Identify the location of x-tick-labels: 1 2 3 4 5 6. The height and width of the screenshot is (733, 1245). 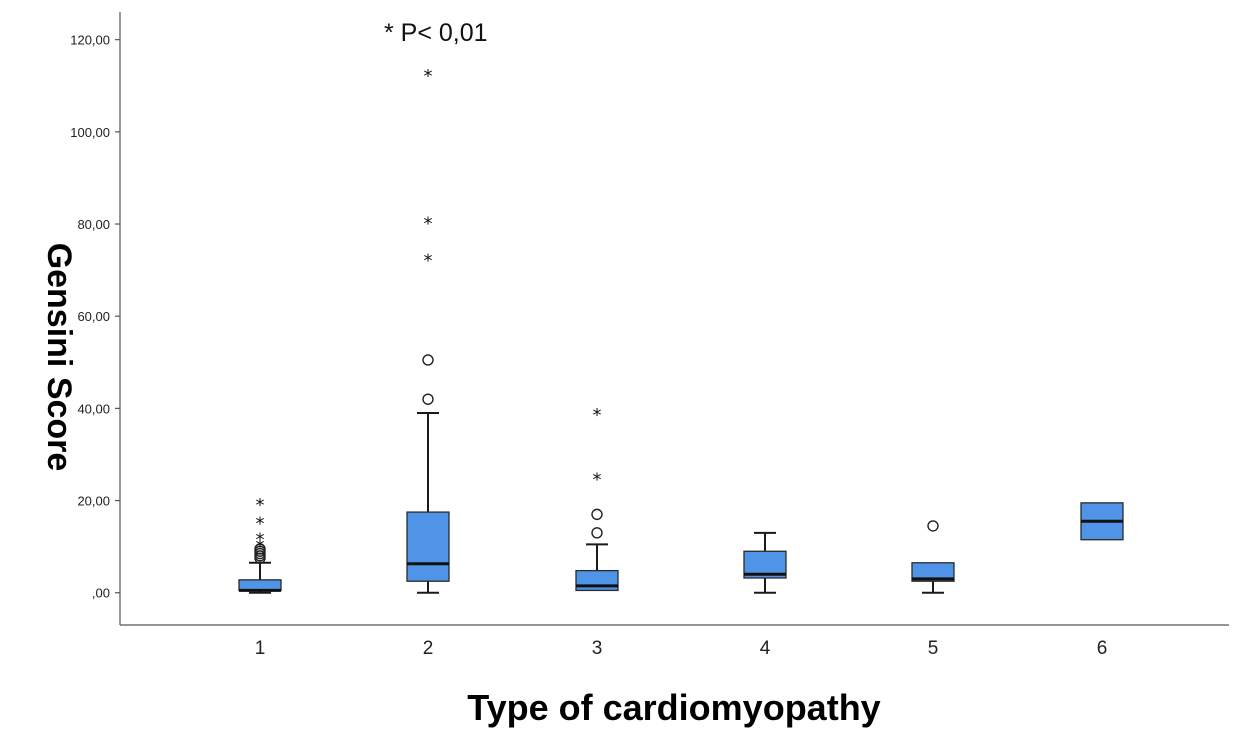
(681, 648).